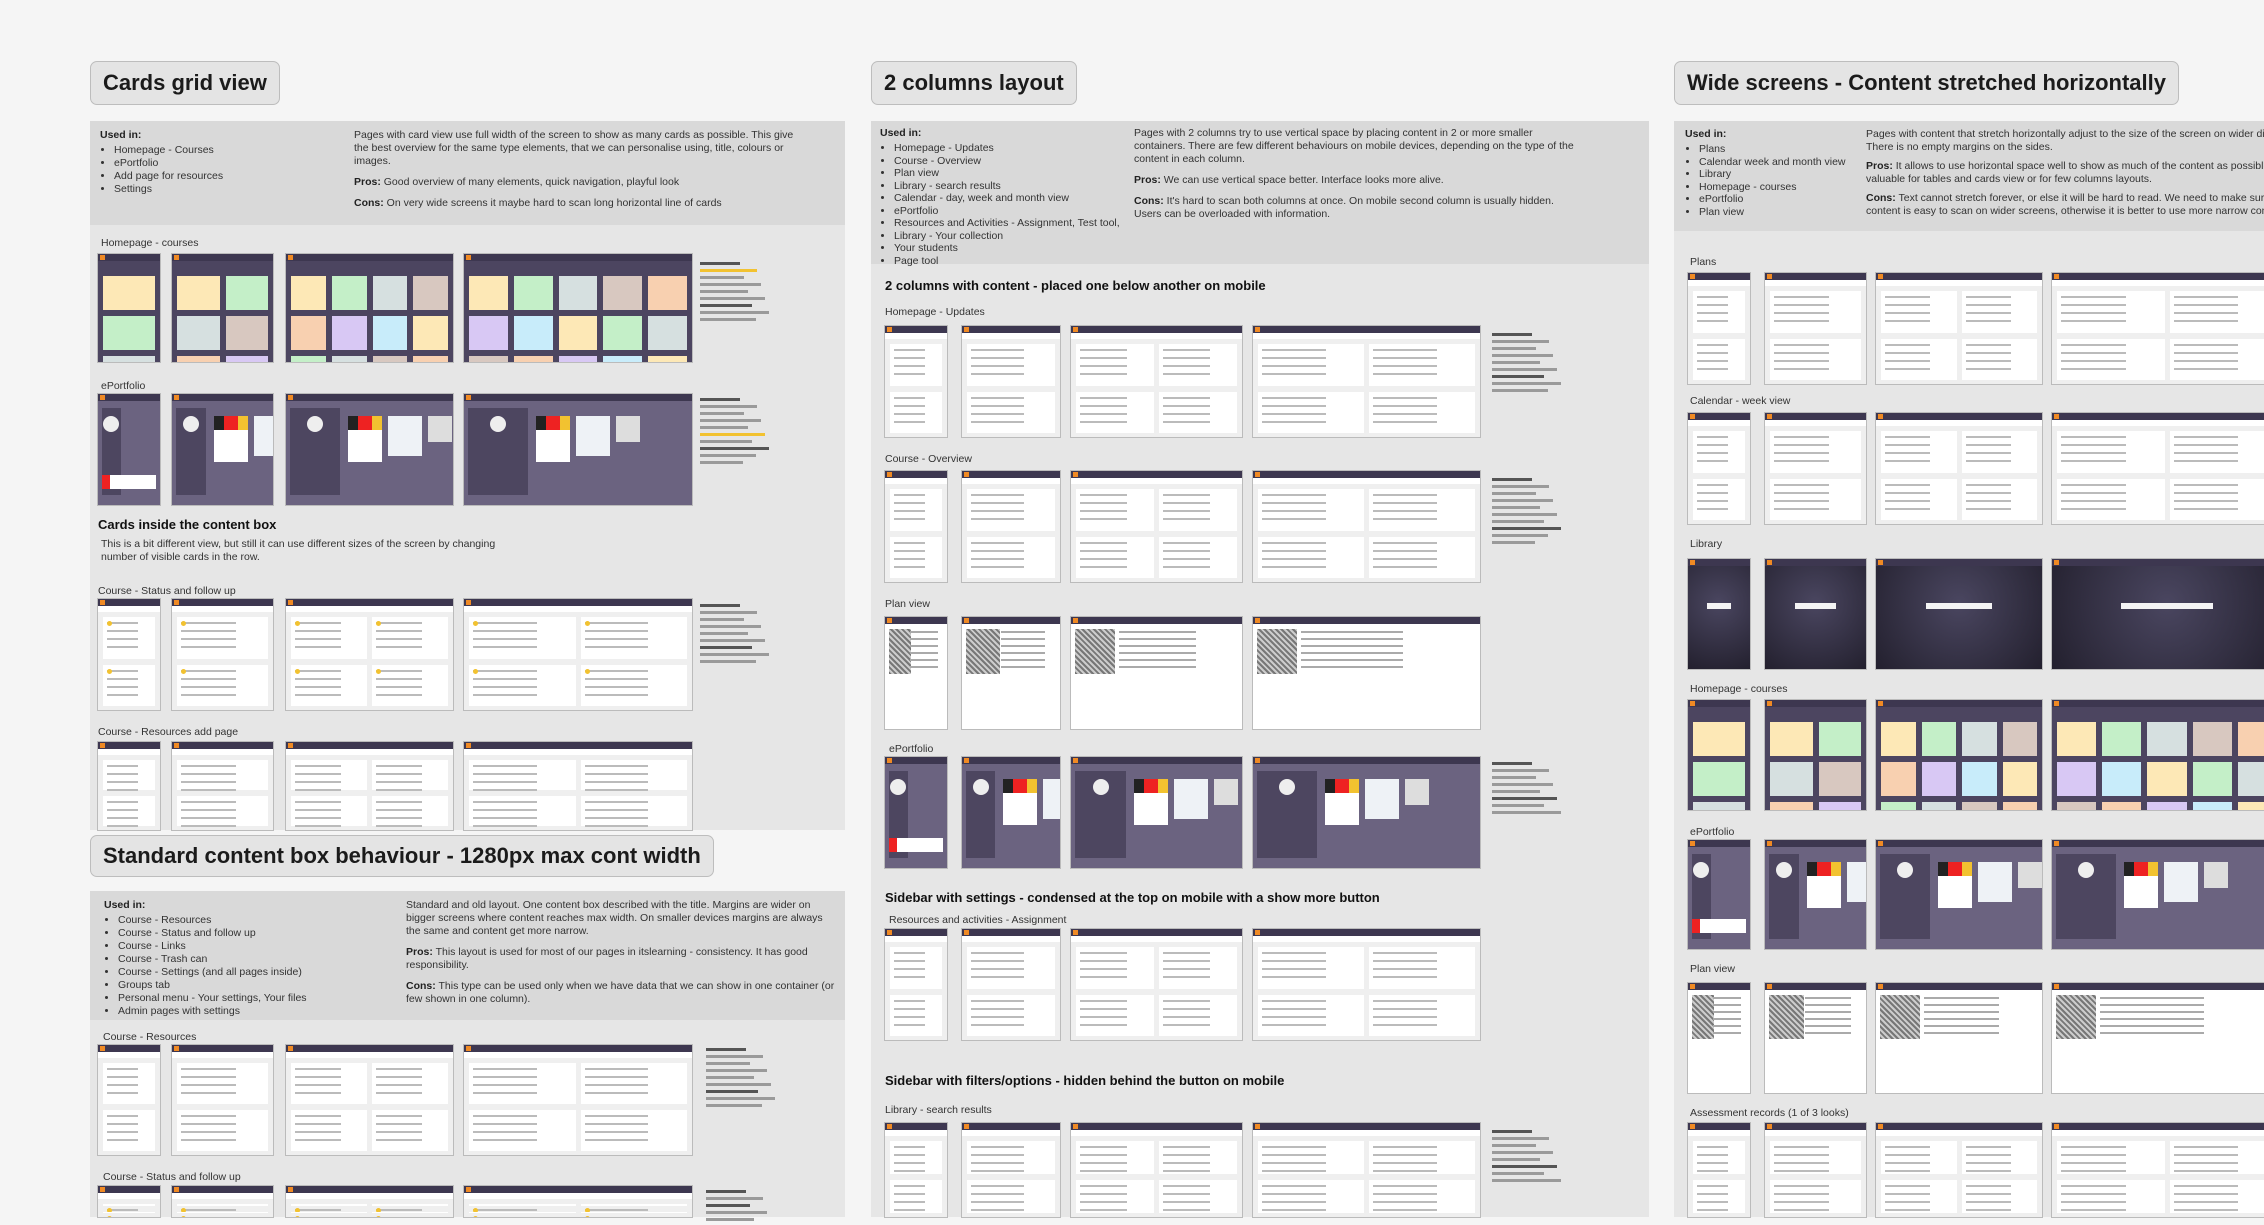  Describe the element at coordinates (1824, 869) in the screenshot. I see `portfolio-image` at that location.